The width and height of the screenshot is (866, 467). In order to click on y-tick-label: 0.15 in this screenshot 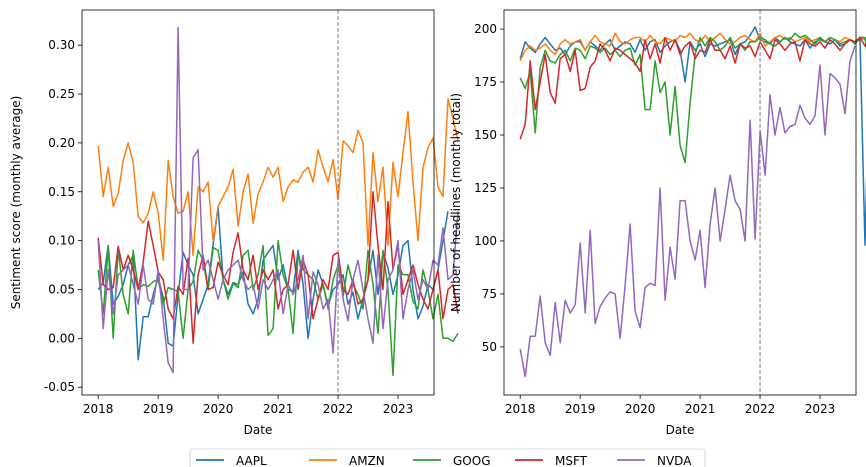, I will do `click(61, 192)`.